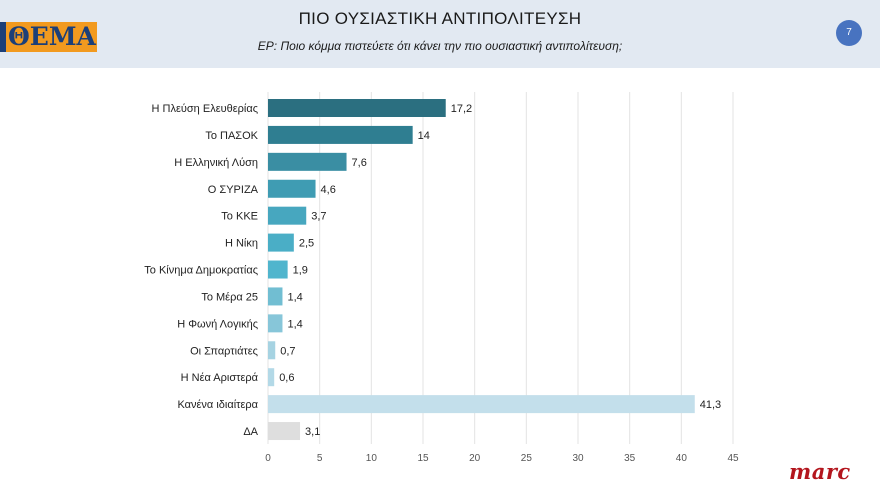 The image size is (880, 495). What do you see at coordinates (312, 432) in the screenshot?
I see `value-label: 3,1` at bounding box center [312, 432].